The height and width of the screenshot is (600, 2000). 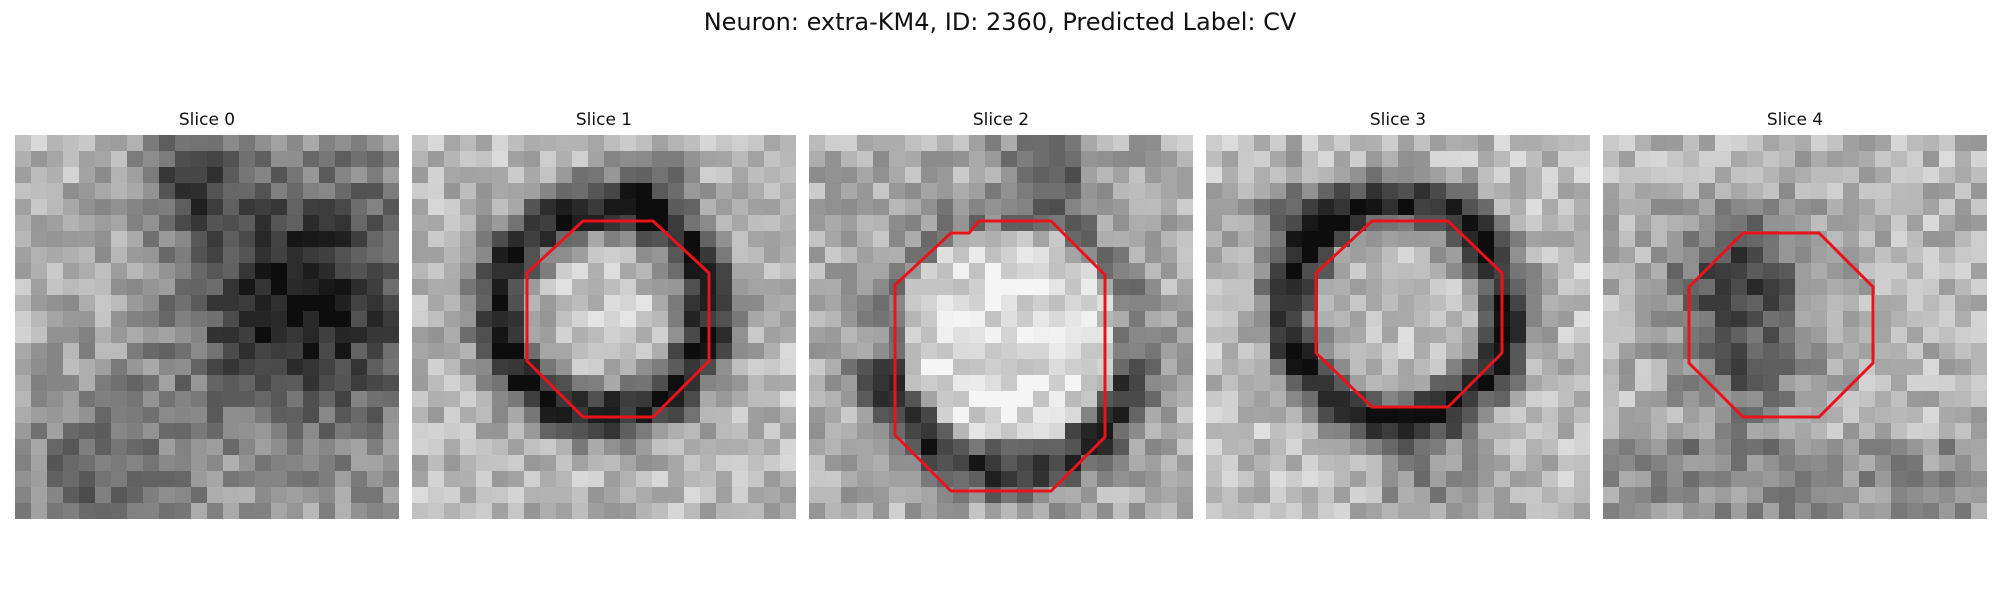 I want to click on slice-panel-0: Slice 0, so click(x=207, y=314).